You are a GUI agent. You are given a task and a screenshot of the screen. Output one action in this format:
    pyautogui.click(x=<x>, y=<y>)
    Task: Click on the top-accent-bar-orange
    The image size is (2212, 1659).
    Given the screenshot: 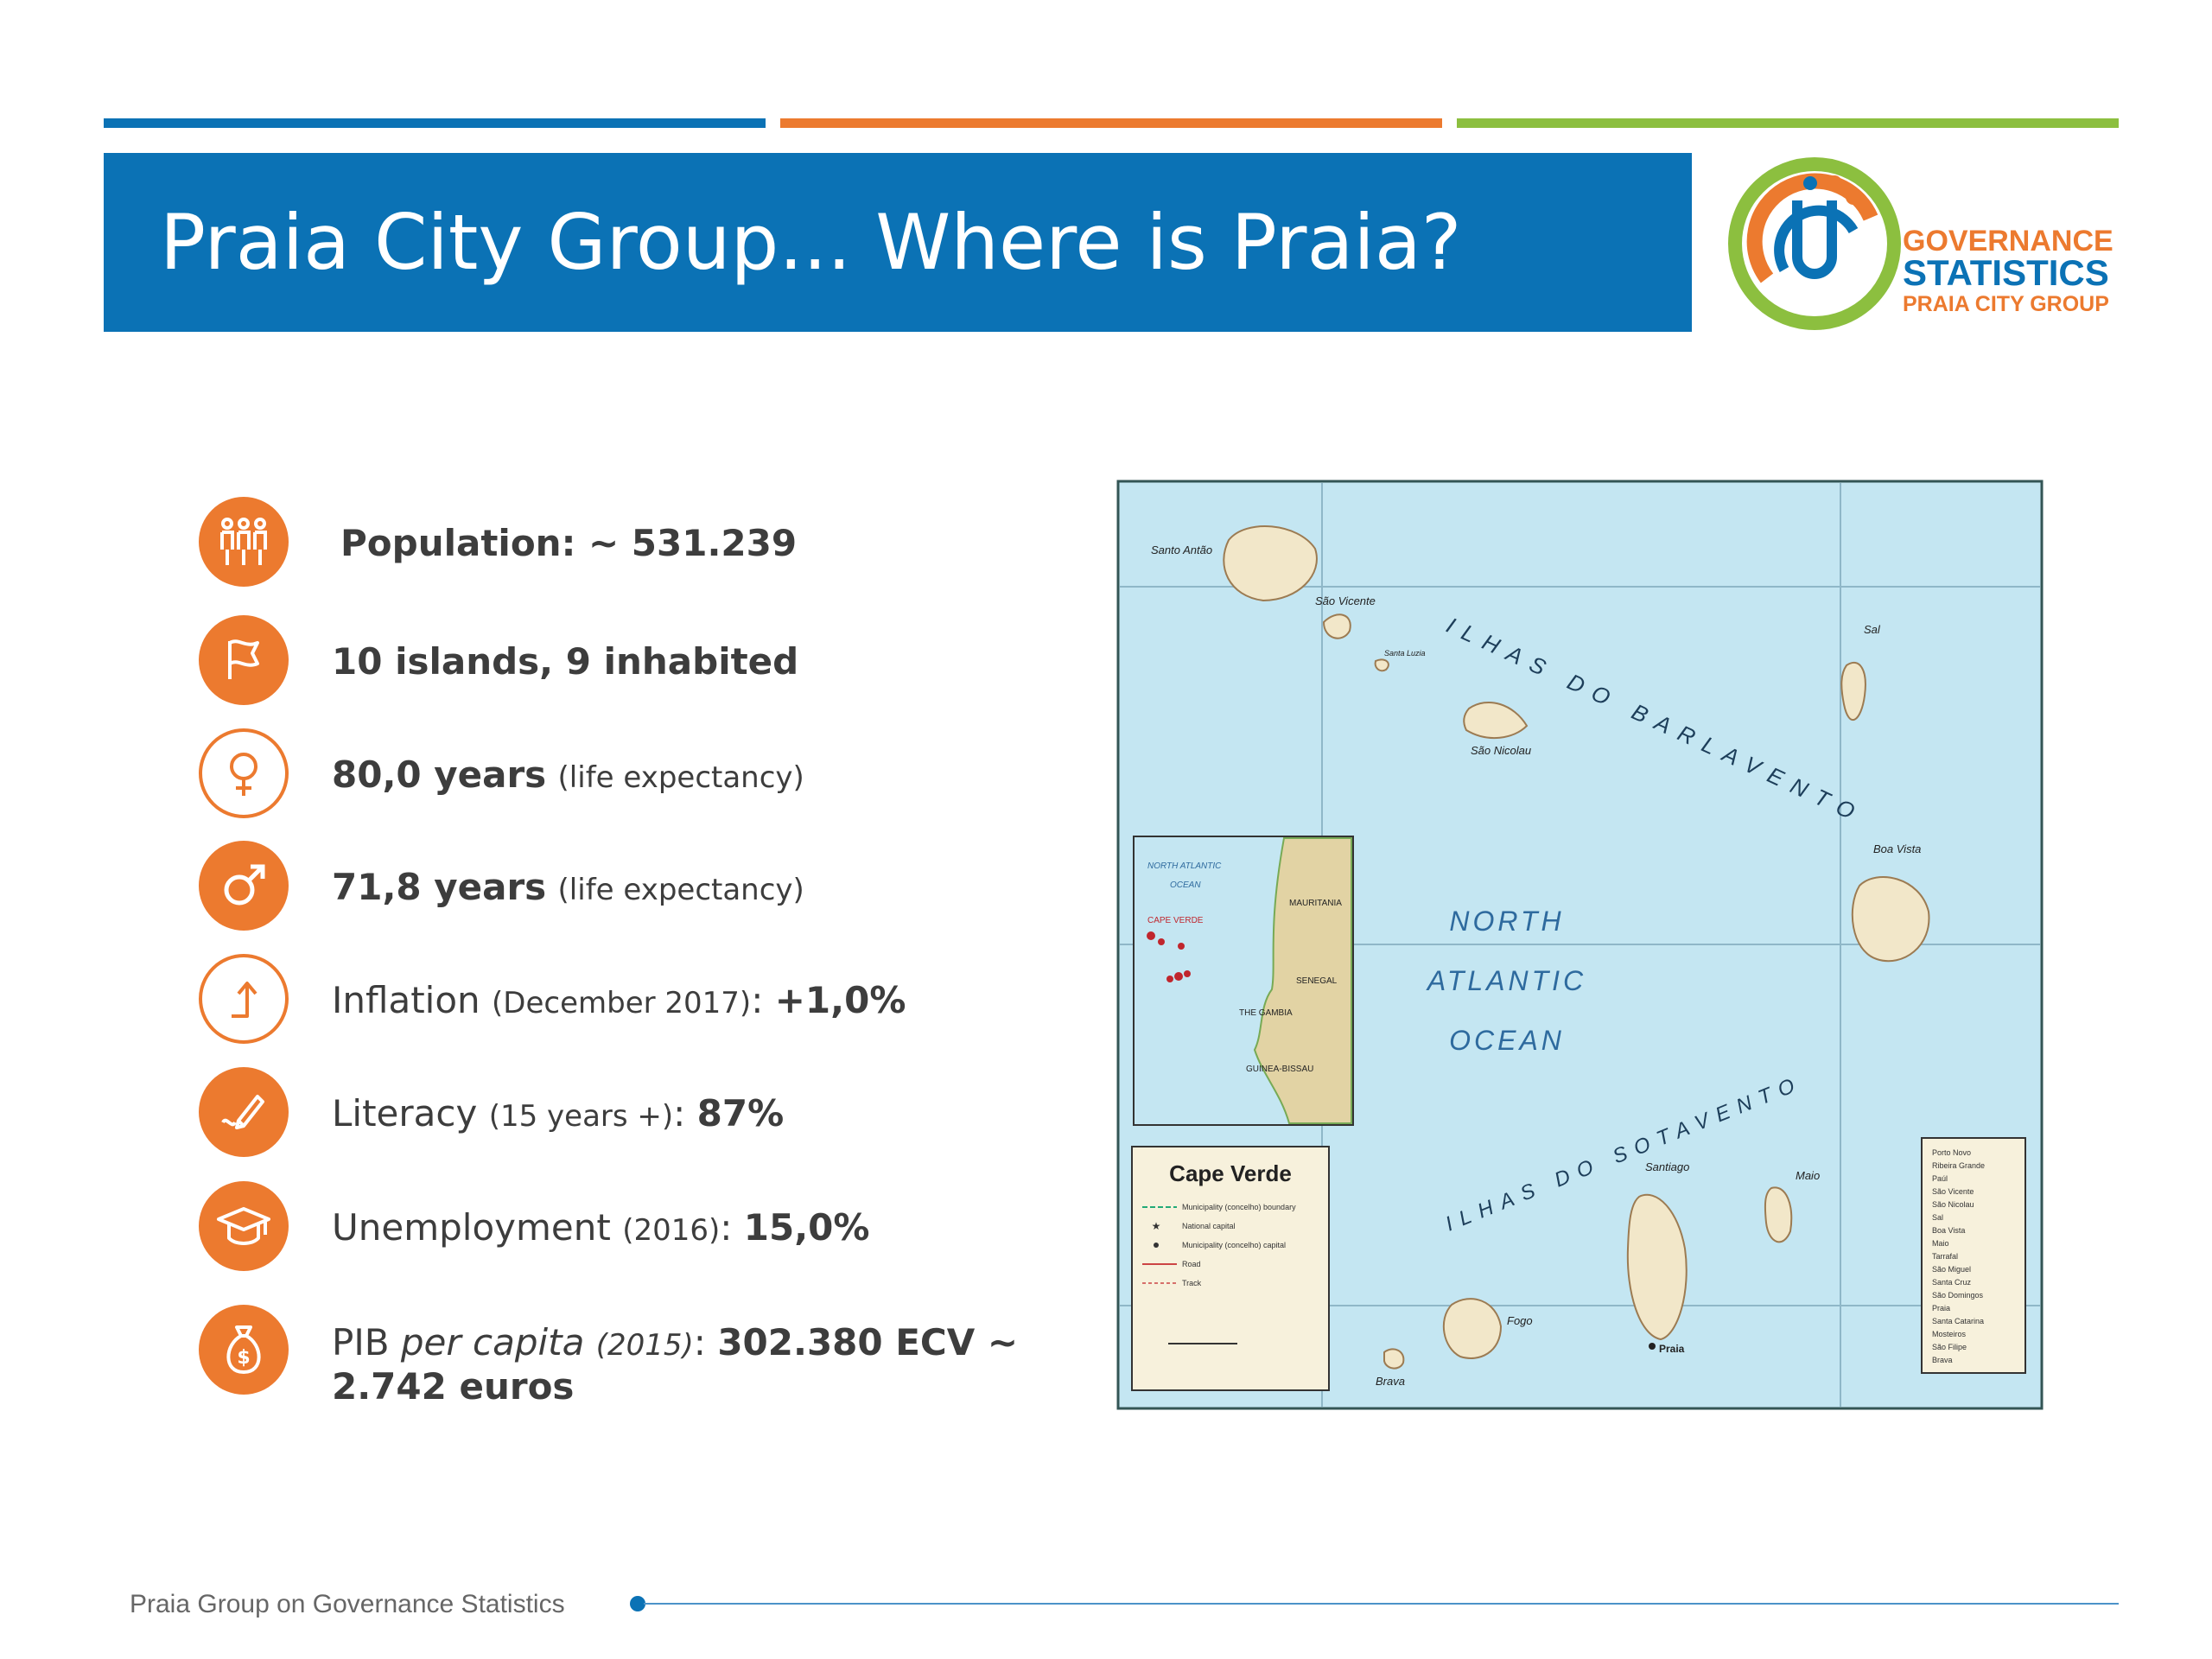 What is the action you would take?
    pyautogui.click(x=1111, y=123)
    